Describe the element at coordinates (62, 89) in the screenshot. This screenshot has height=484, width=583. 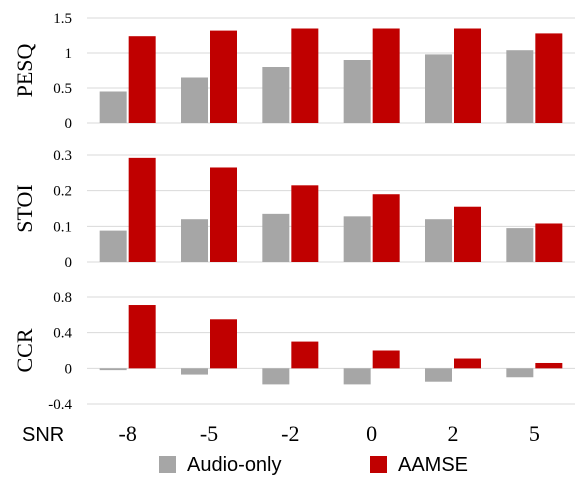
I see `y-tick-label: 0.5` at that location.